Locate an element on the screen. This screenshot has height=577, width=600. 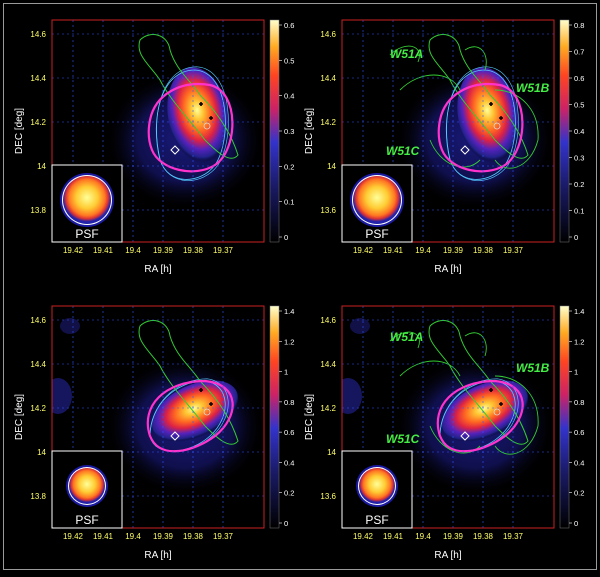
colorbar-label: 0.1 is located at coordinates (579, 211).